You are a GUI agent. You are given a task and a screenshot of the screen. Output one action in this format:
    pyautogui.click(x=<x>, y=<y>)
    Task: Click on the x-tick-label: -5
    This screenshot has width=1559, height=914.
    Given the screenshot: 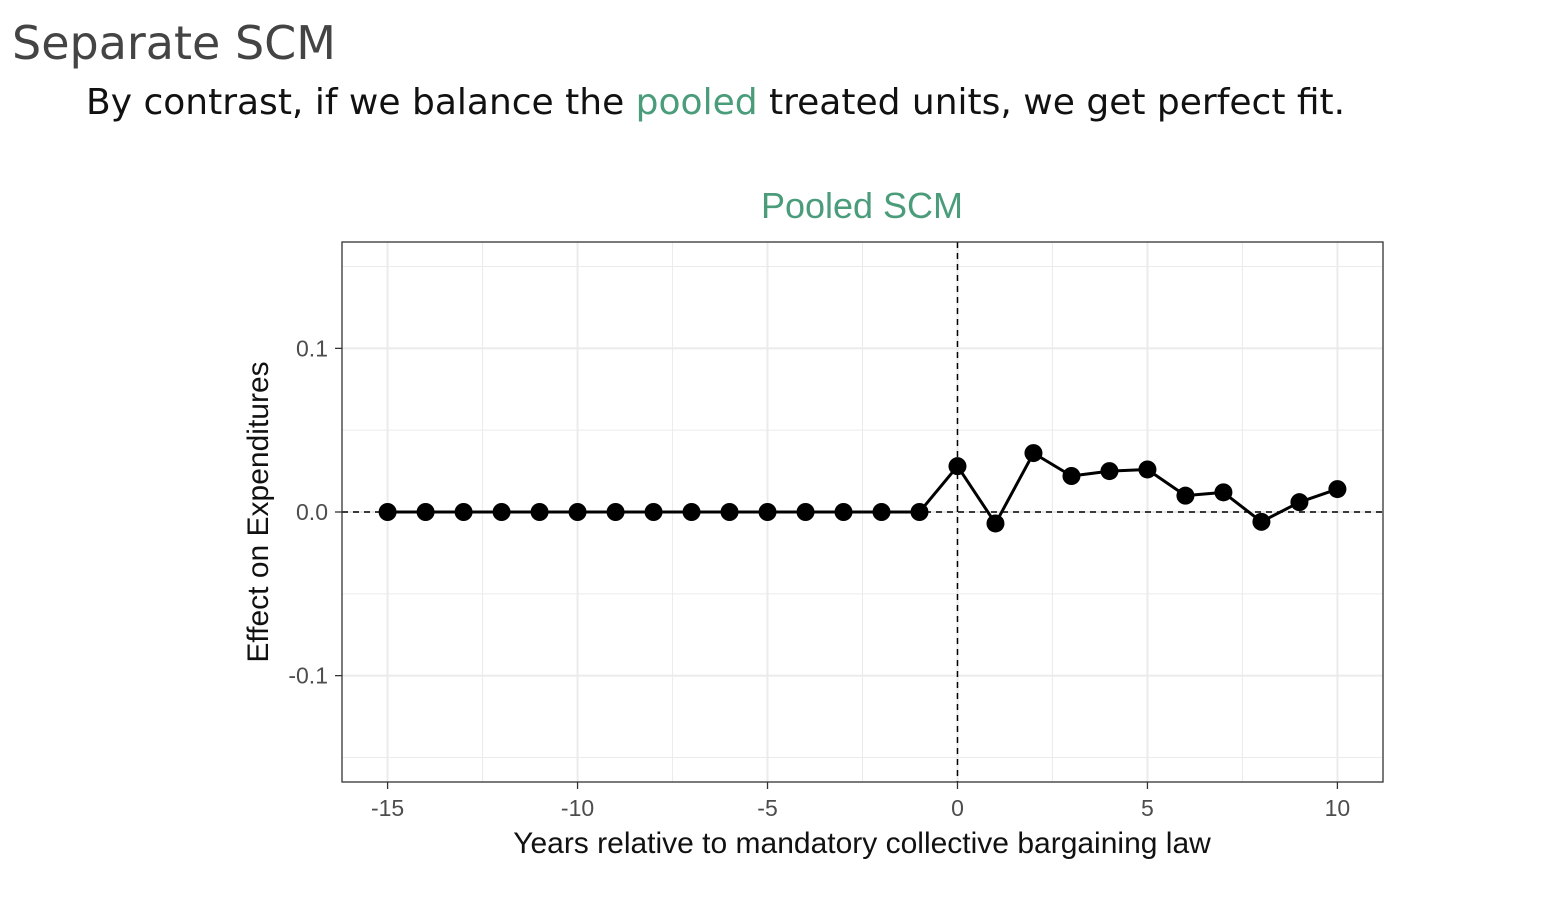 What is the action you would take?
    pyautogui.click(x=767, y=808)
    